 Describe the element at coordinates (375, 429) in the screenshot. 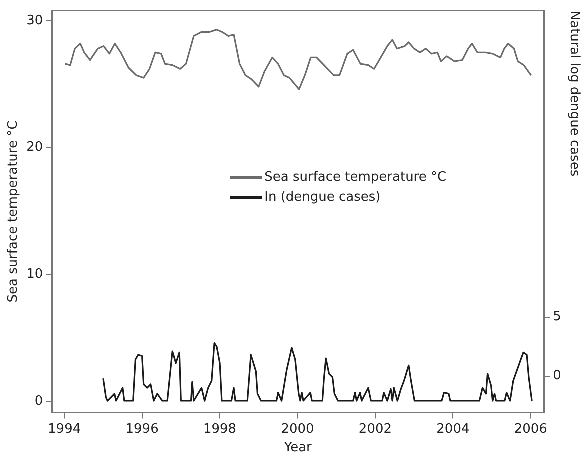

I see `x-tick-label: 2002` at that location.